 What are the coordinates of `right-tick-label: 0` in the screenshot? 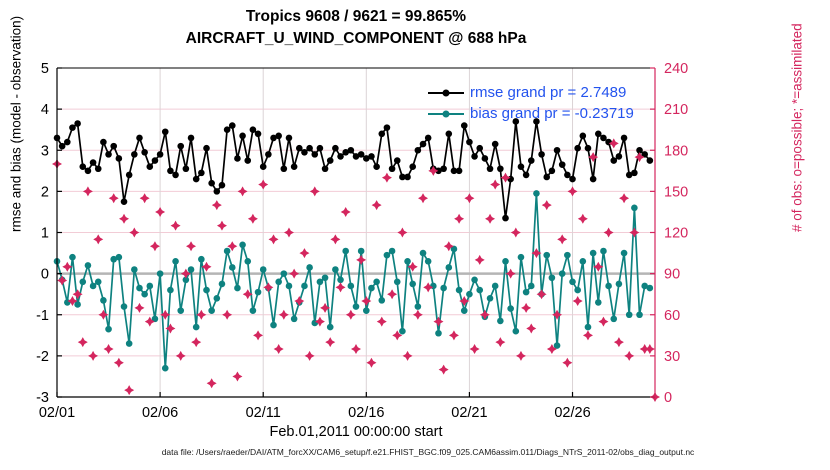 It's located at (668, 398).